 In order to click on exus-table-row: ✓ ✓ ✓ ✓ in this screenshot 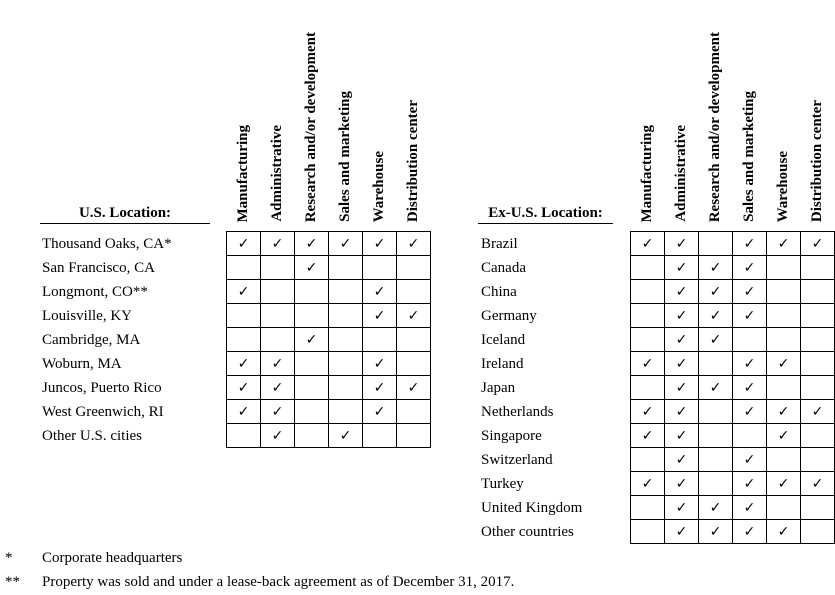, I will do `click(732, 531)`.